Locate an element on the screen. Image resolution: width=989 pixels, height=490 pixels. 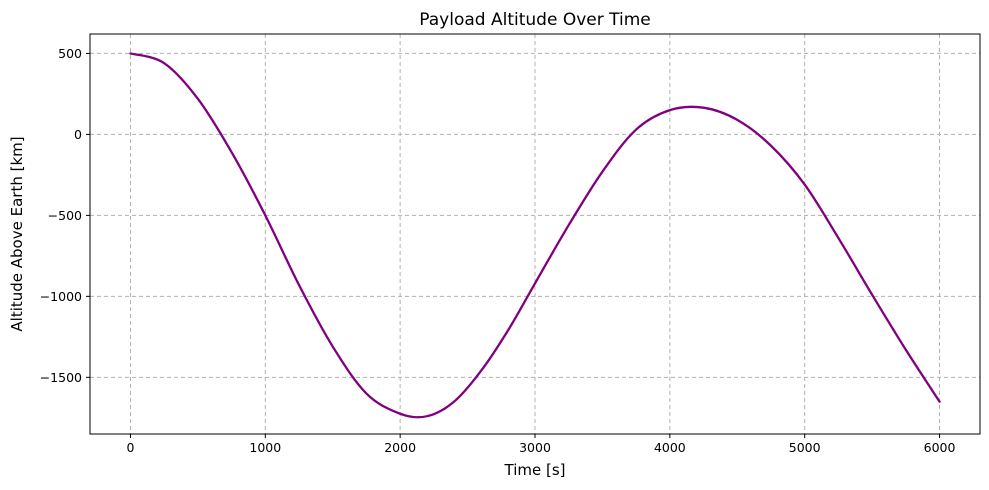
y-tick-label: −1500 is located at coordinates (61, 377).